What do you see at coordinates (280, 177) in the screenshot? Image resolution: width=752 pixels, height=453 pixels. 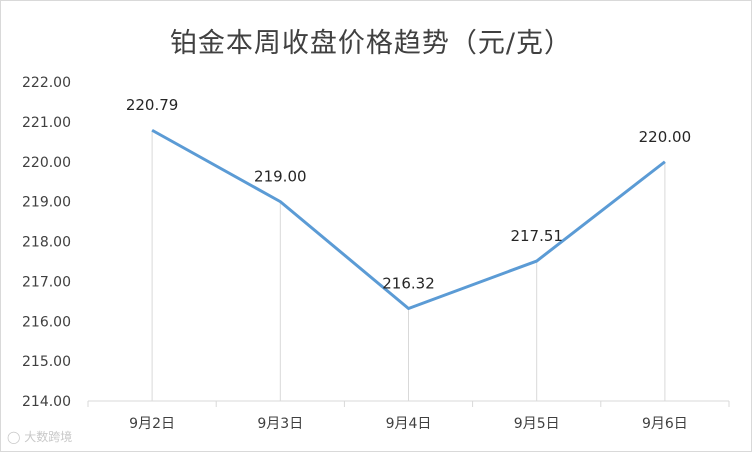 I see `data-label: 219.00` at bounding box center [280, 177].